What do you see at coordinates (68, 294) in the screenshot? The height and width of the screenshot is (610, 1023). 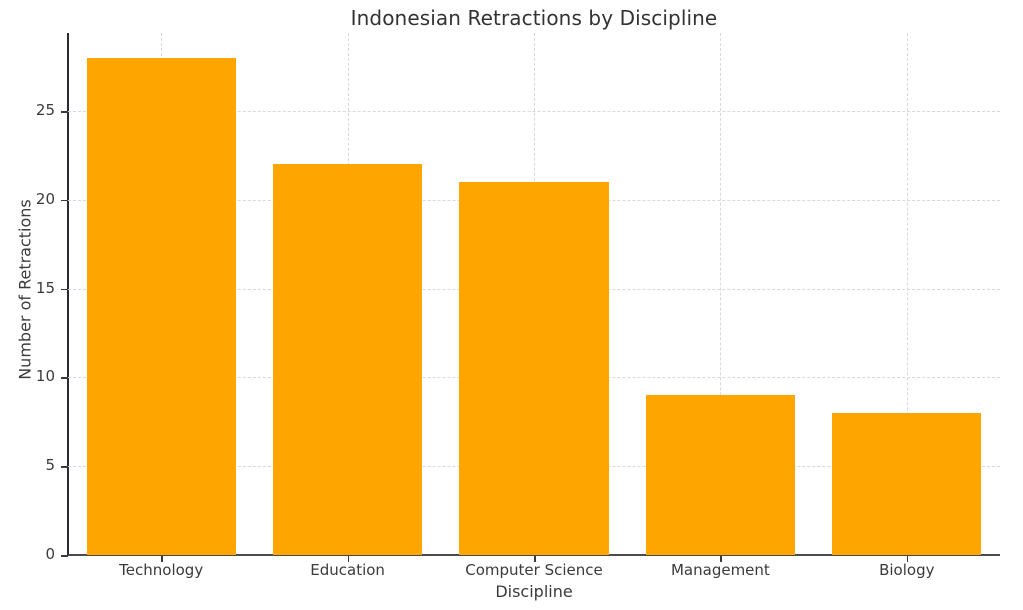 I see `y-axis-spine` at bounding box center [68, 294].